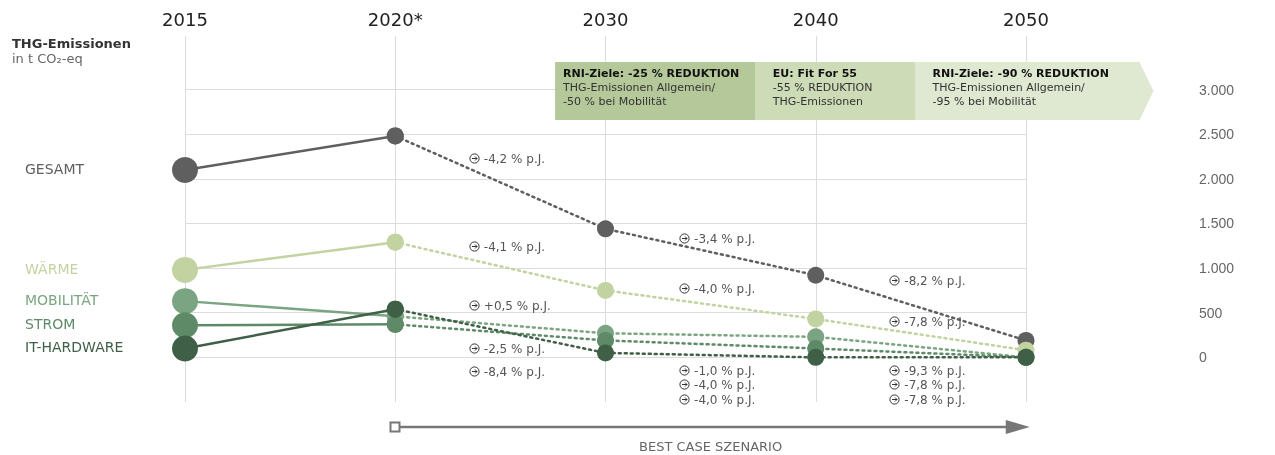 This screenshot has height=455, width=1275. I want to click on annotation: -8,4 % p.J., so click(514, 372).